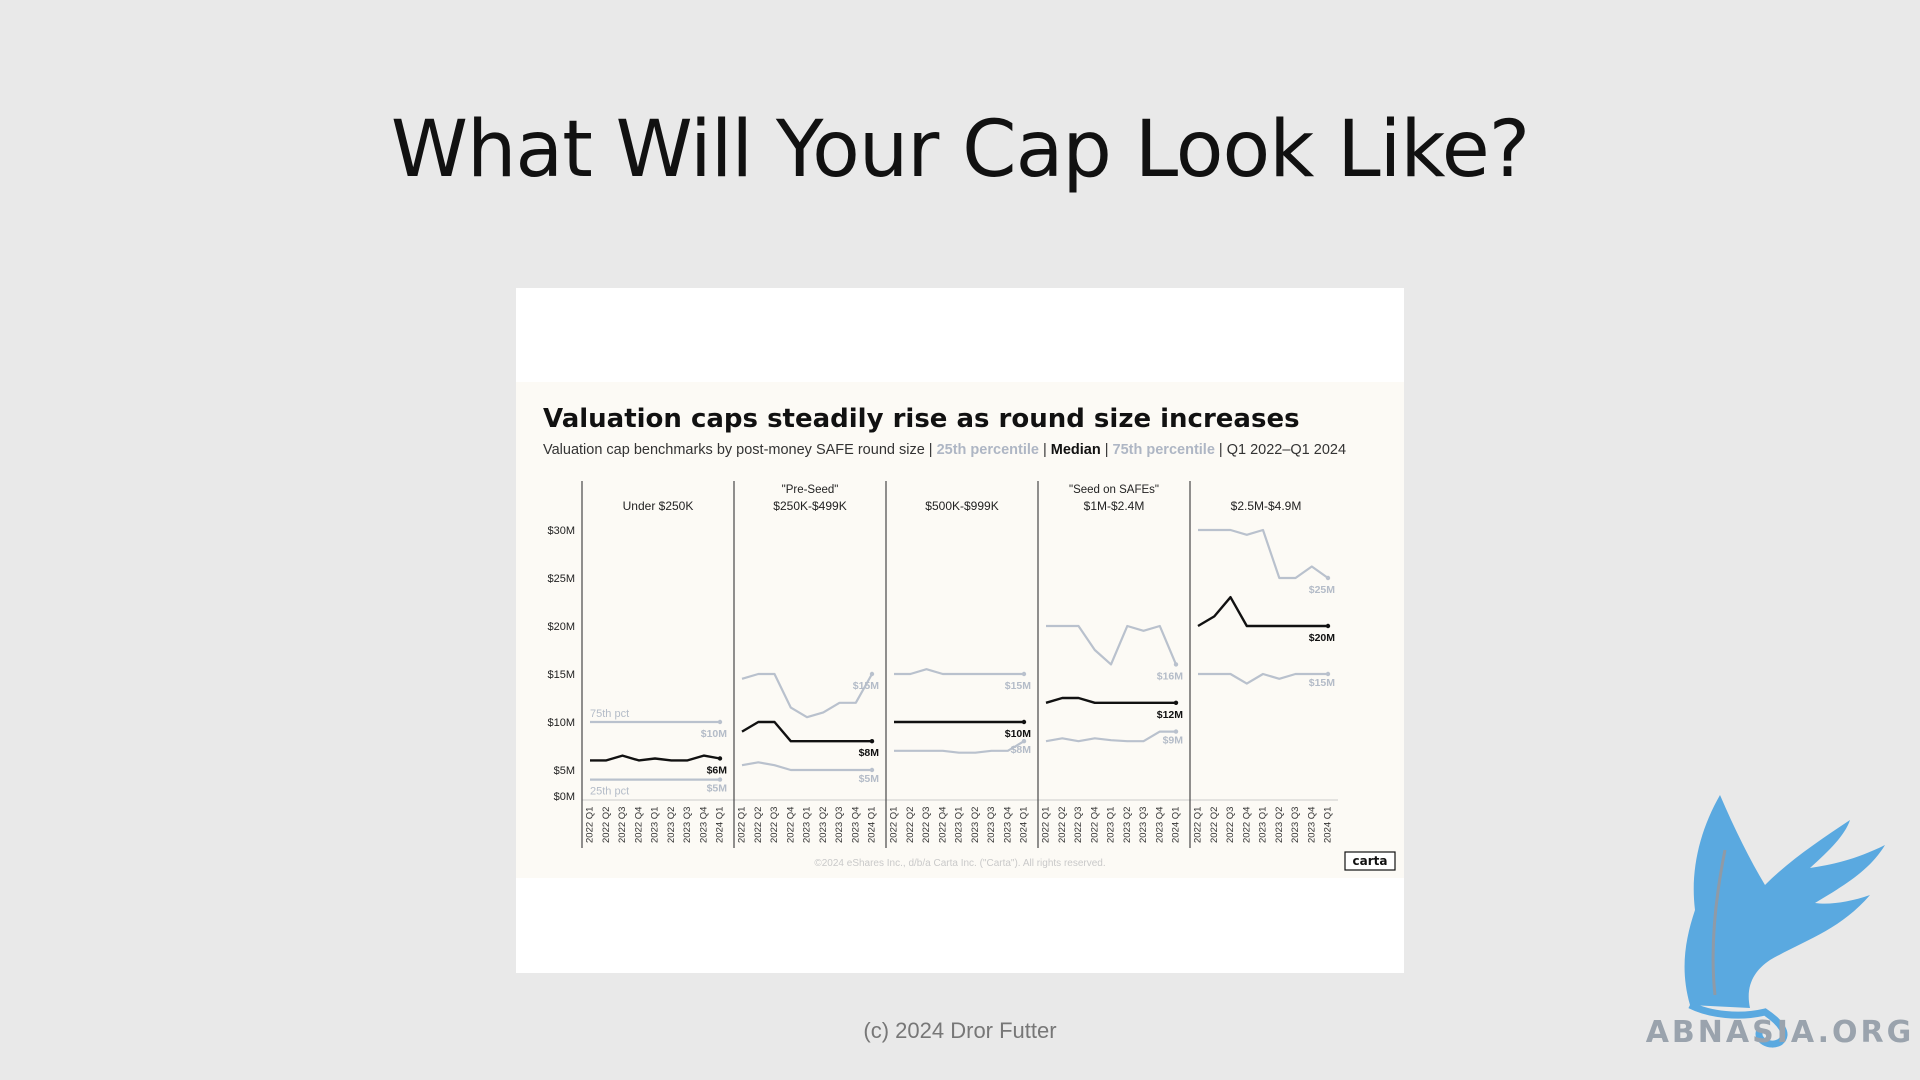  Describe the element at coordinates (1322, 683) in the screenshot. I see `p25-end-label: $15M` at that location.